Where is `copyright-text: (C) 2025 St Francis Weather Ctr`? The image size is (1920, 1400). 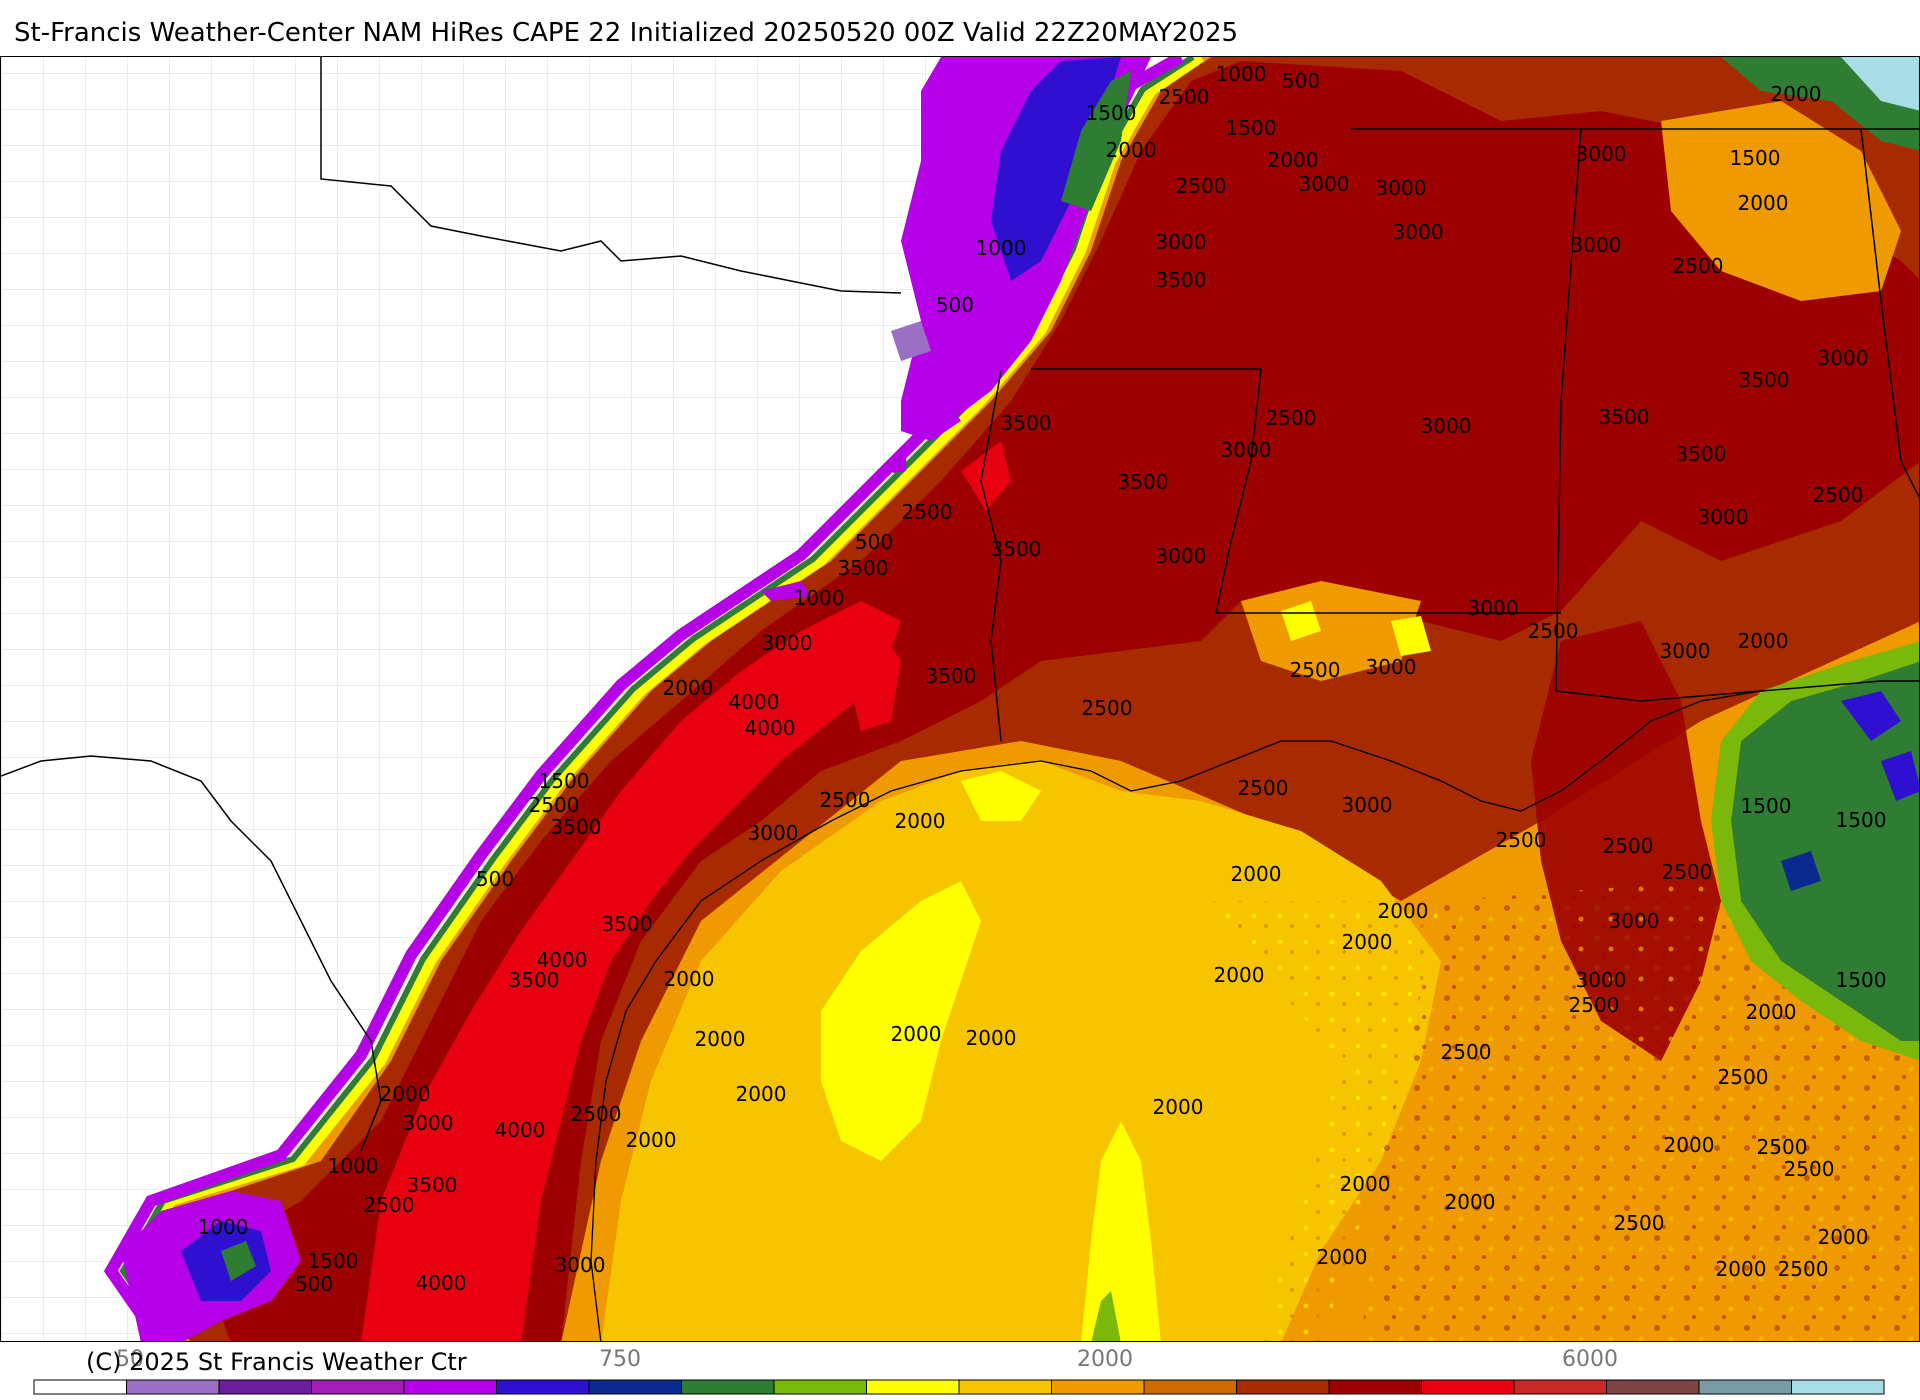 copyright-text: (C) 2025 St Francis Weather Ctr is located at coordinates (276, 1362).